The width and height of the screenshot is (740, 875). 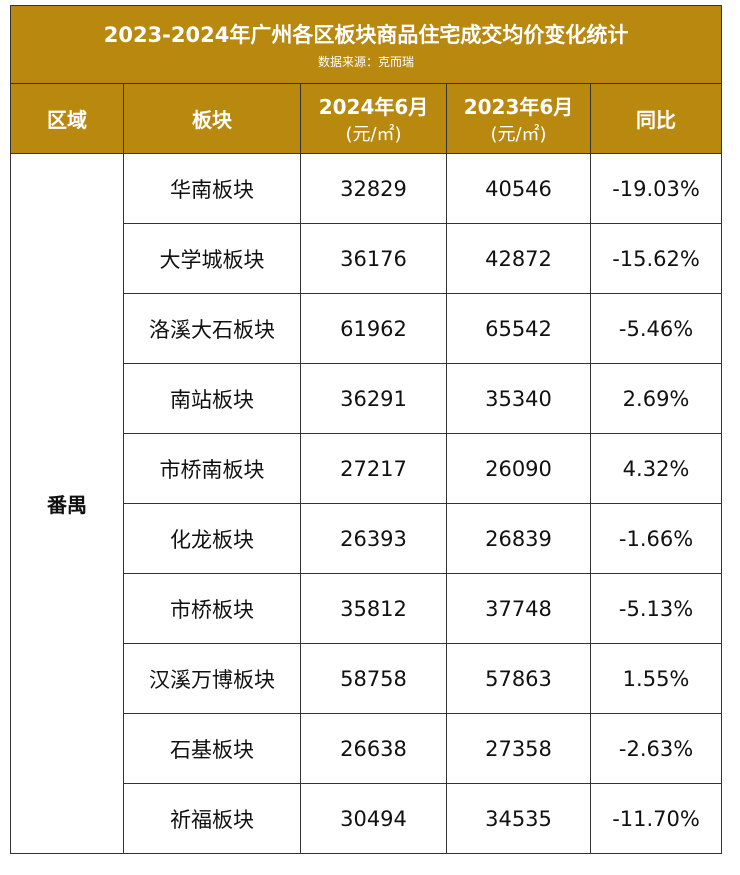 I want to click on title-cell: 2023-2024年广州各区板块商品住宅成交均价变化统计 数据来源：克而瑞, so click(x=366, y=44).